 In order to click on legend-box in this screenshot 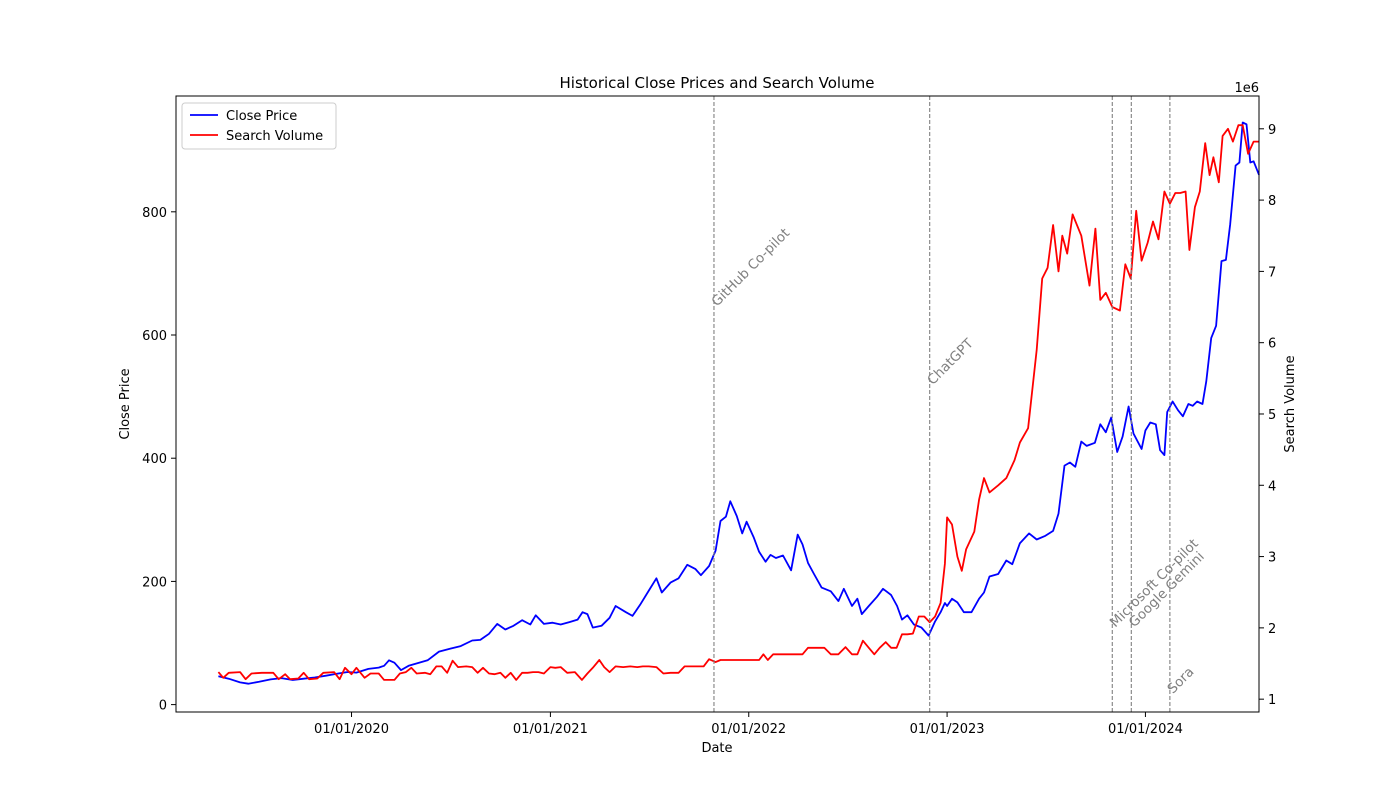, I will do `click(259, 126)`.